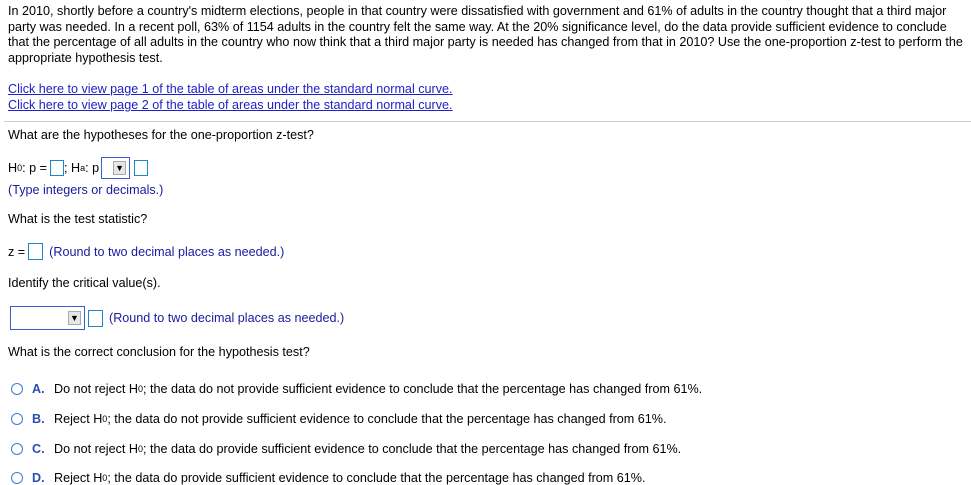 Image resolution: width=971 pixels, height=485 pixels. Describe the element at coordinates (86, 190) in the screenshot. I see `hypotheses-hint: (Type integers or decimals.)` at that location.